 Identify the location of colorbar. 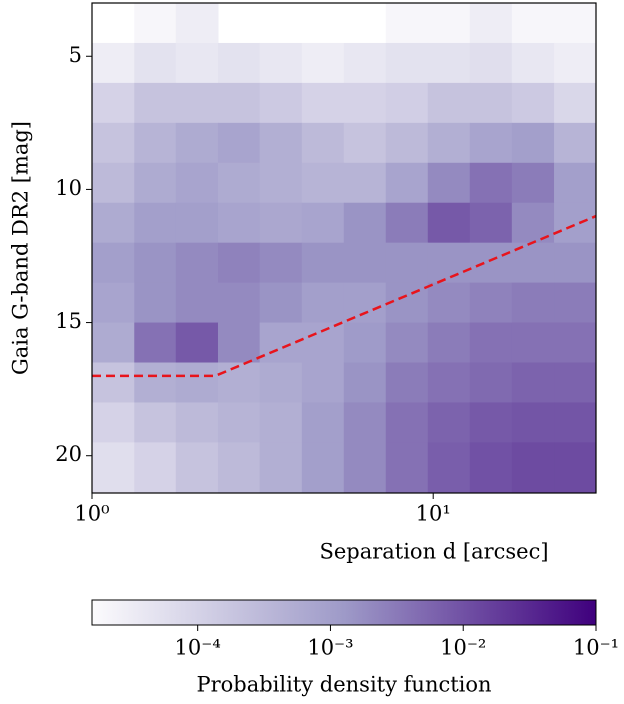
(344, 612).